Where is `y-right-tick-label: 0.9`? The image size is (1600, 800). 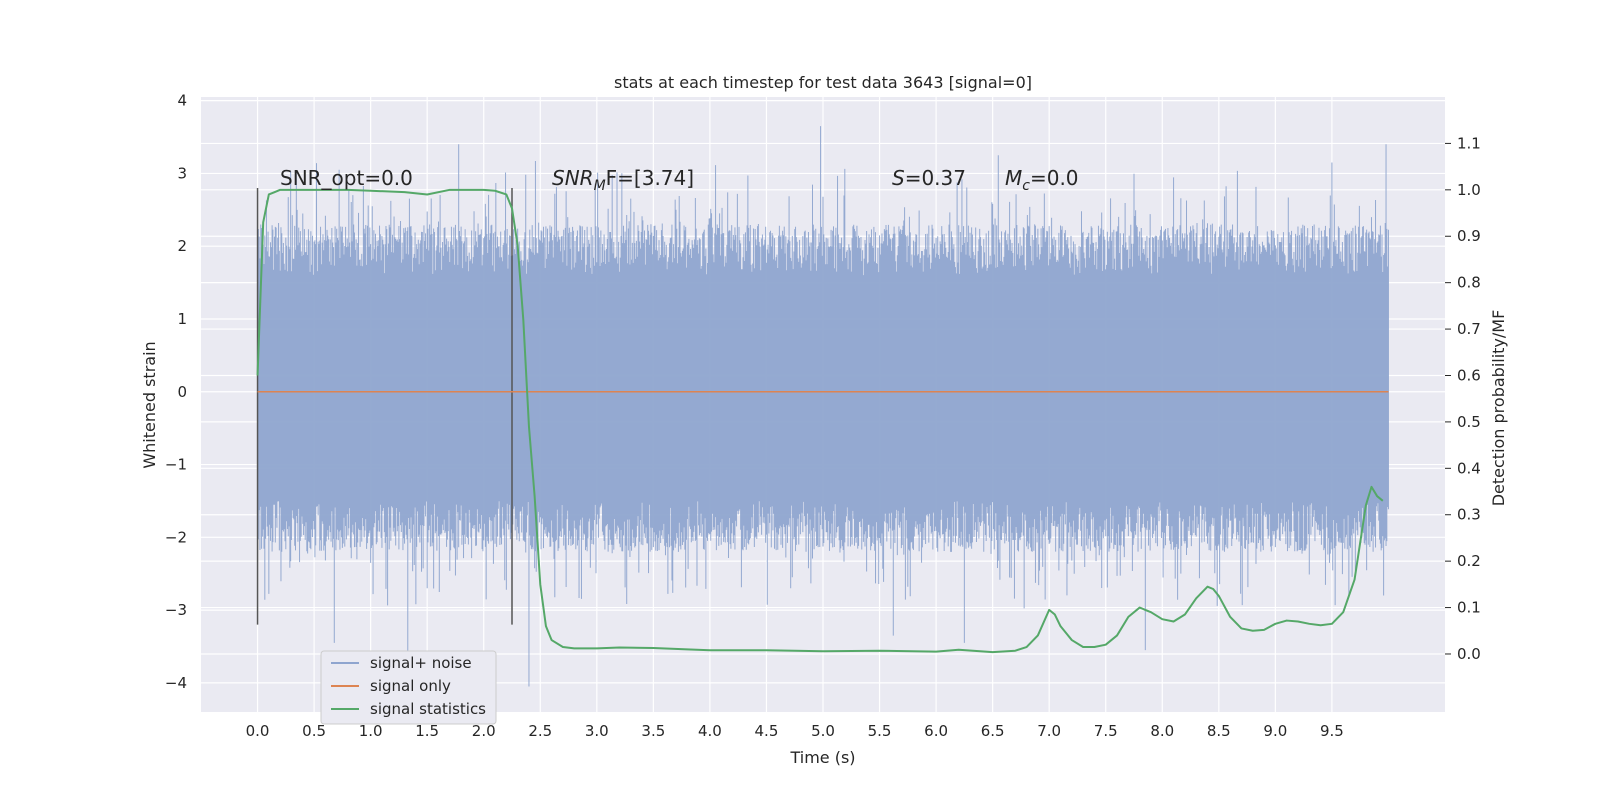 y-right-tick-label: 0.9 is located at coordinates (1469, 236).